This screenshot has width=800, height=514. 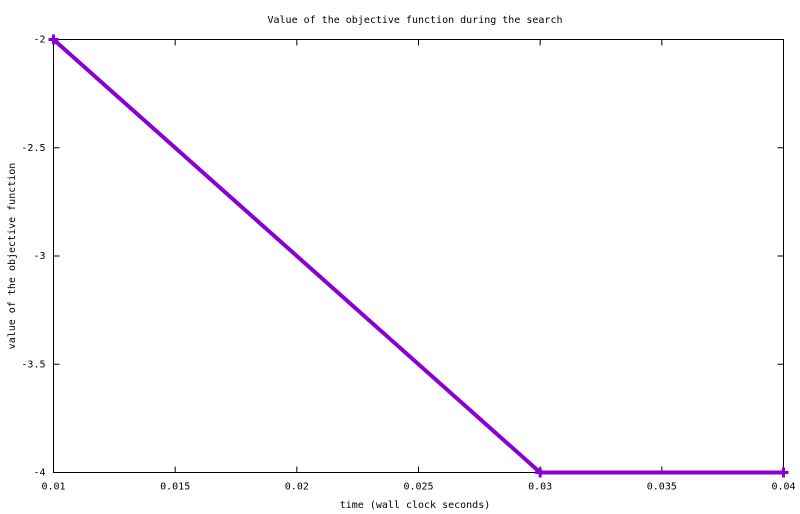 What do you see at coordinates (33, 148) in the screenshot?
I see `y-tick-label: -2.5` at bounding box center [33, 148].